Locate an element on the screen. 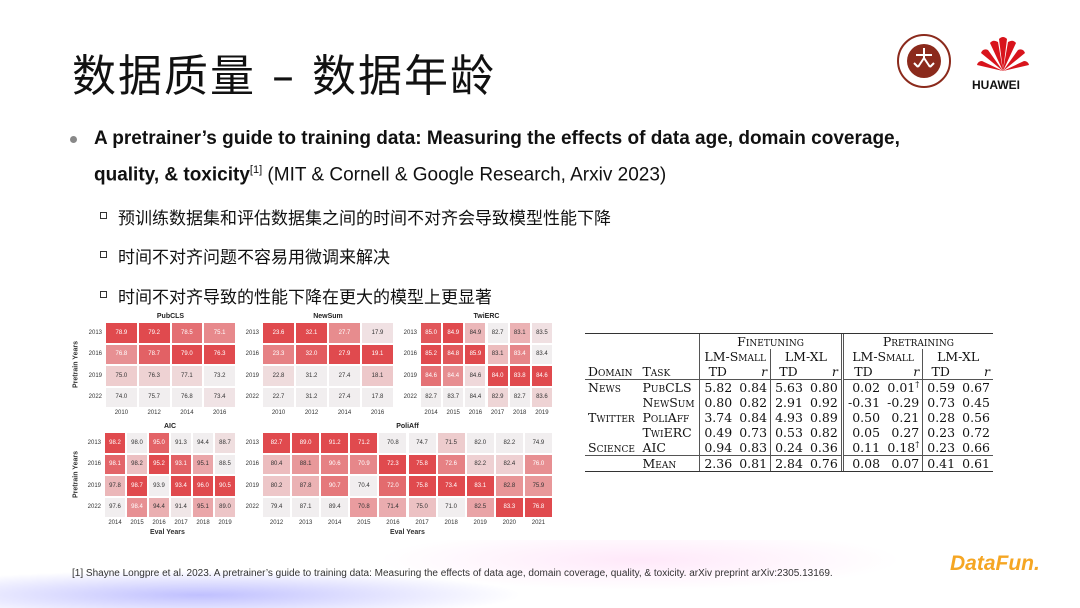  heatmap-cell: 72.3 is located at coordinates (393, 464).